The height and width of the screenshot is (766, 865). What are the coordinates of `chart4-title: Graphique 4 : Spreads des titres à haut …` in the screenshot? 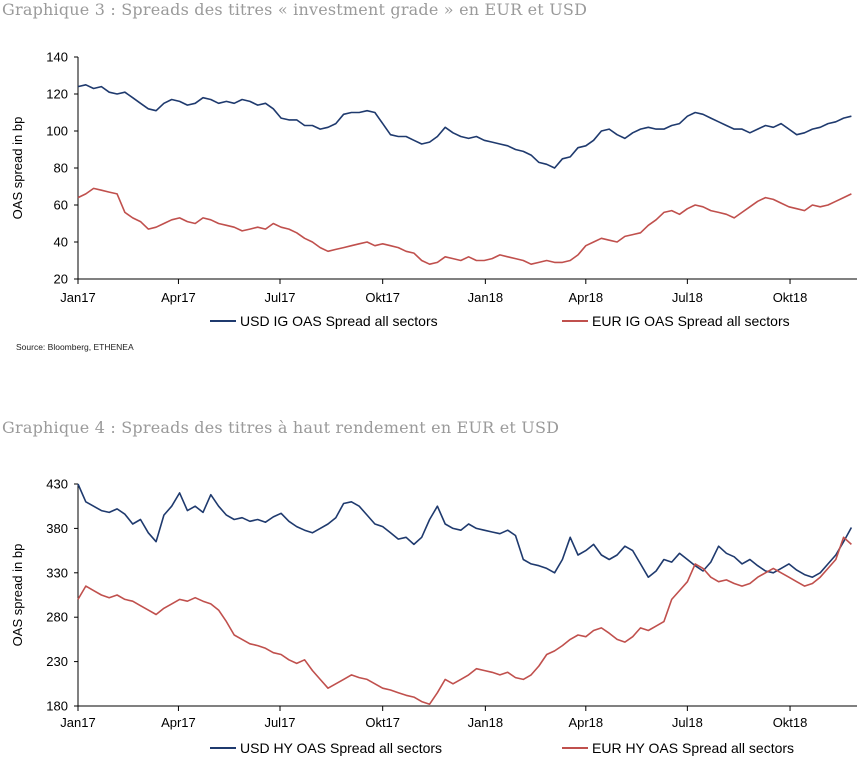 It's located at (281, 427).